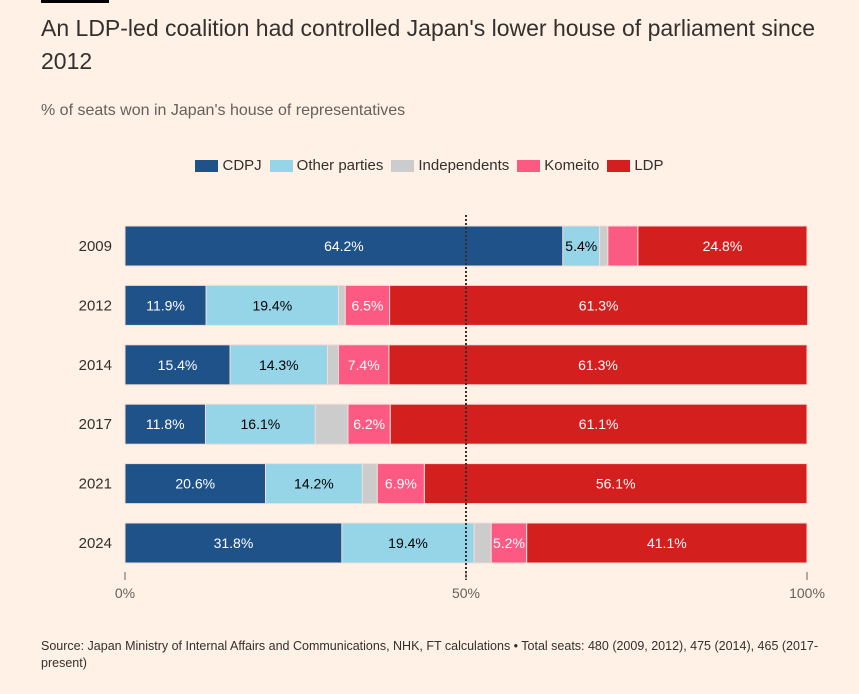 This screenshot has height=694, width=859. I want to click on bar-data-label: 14.2%, so click(314, 484).